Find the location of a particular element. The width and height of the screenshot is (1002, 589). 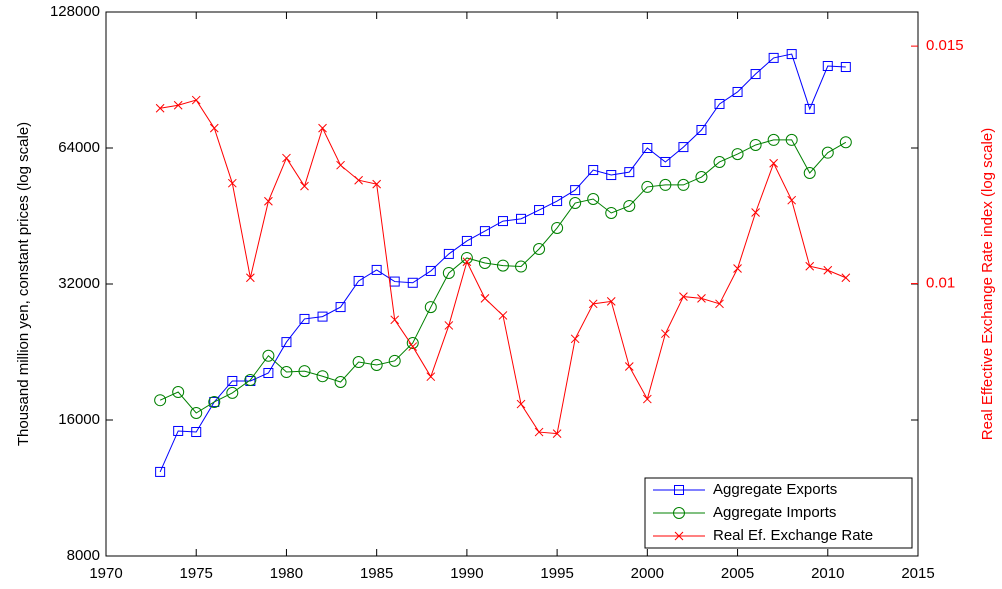

y-tick-label: 128000 is located at coordinates (75, 11).